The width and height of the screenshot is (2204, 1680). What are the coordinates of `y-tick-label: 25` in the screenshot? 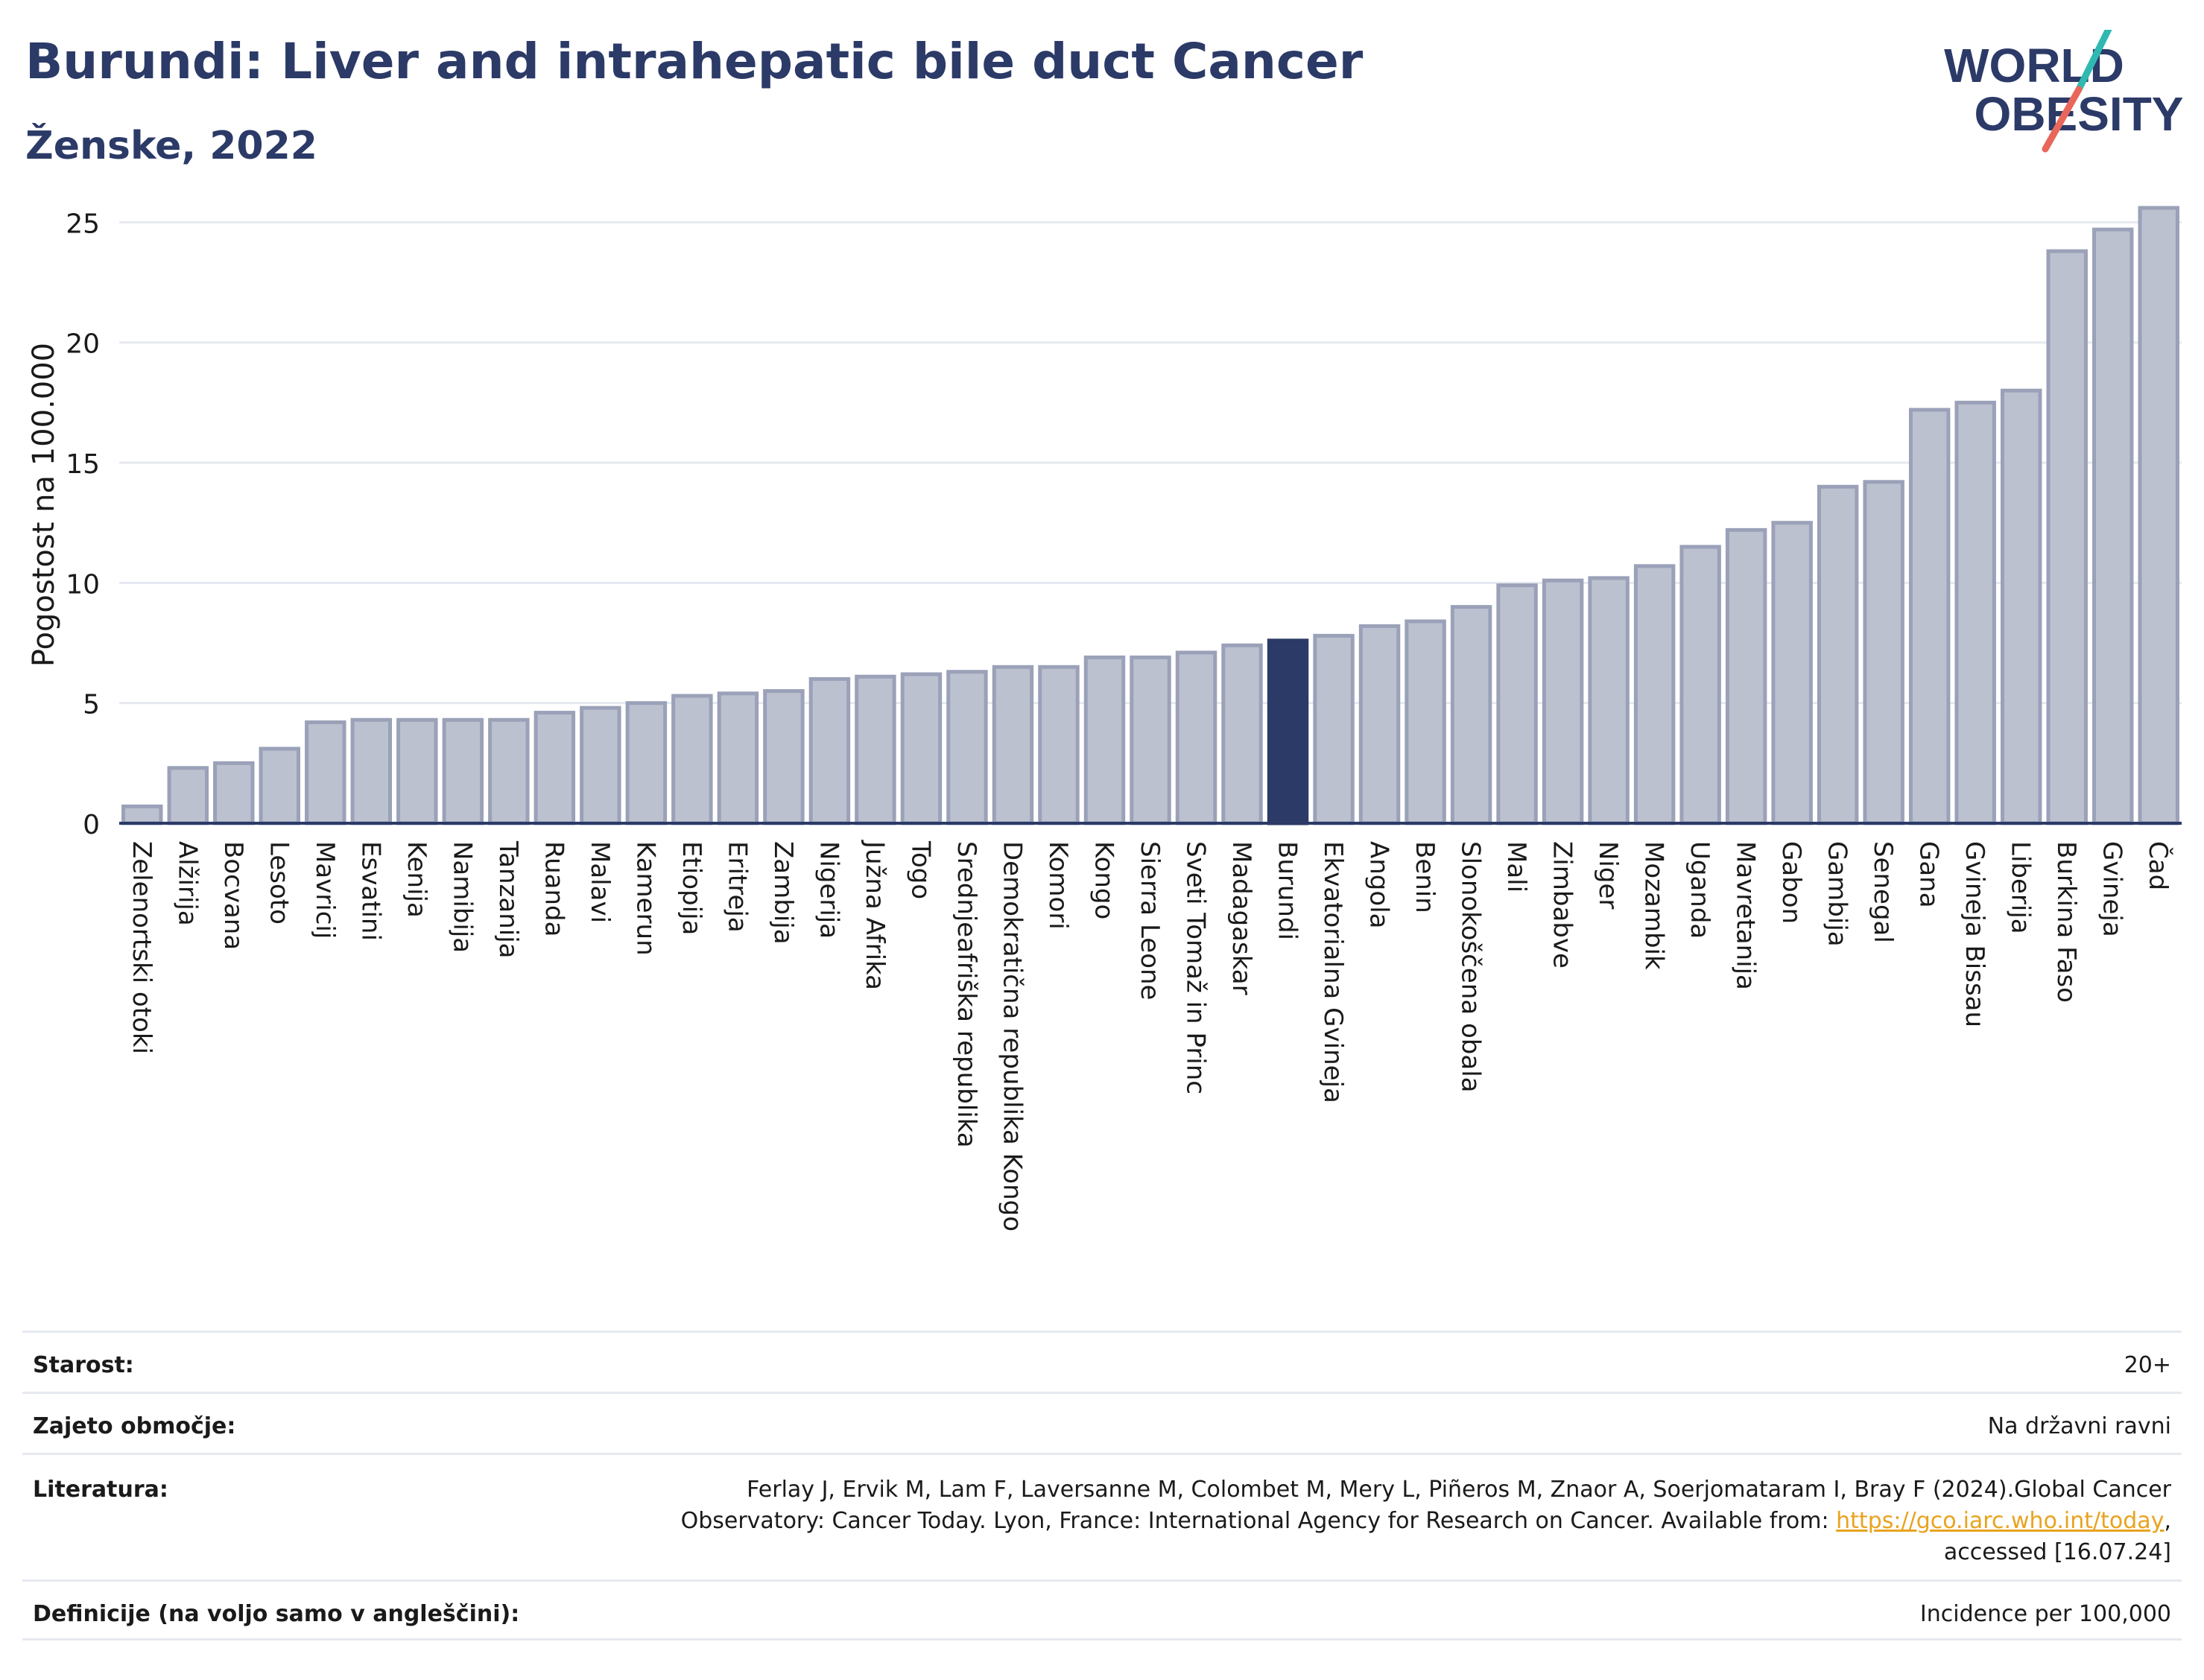 It's located at (83, 224).